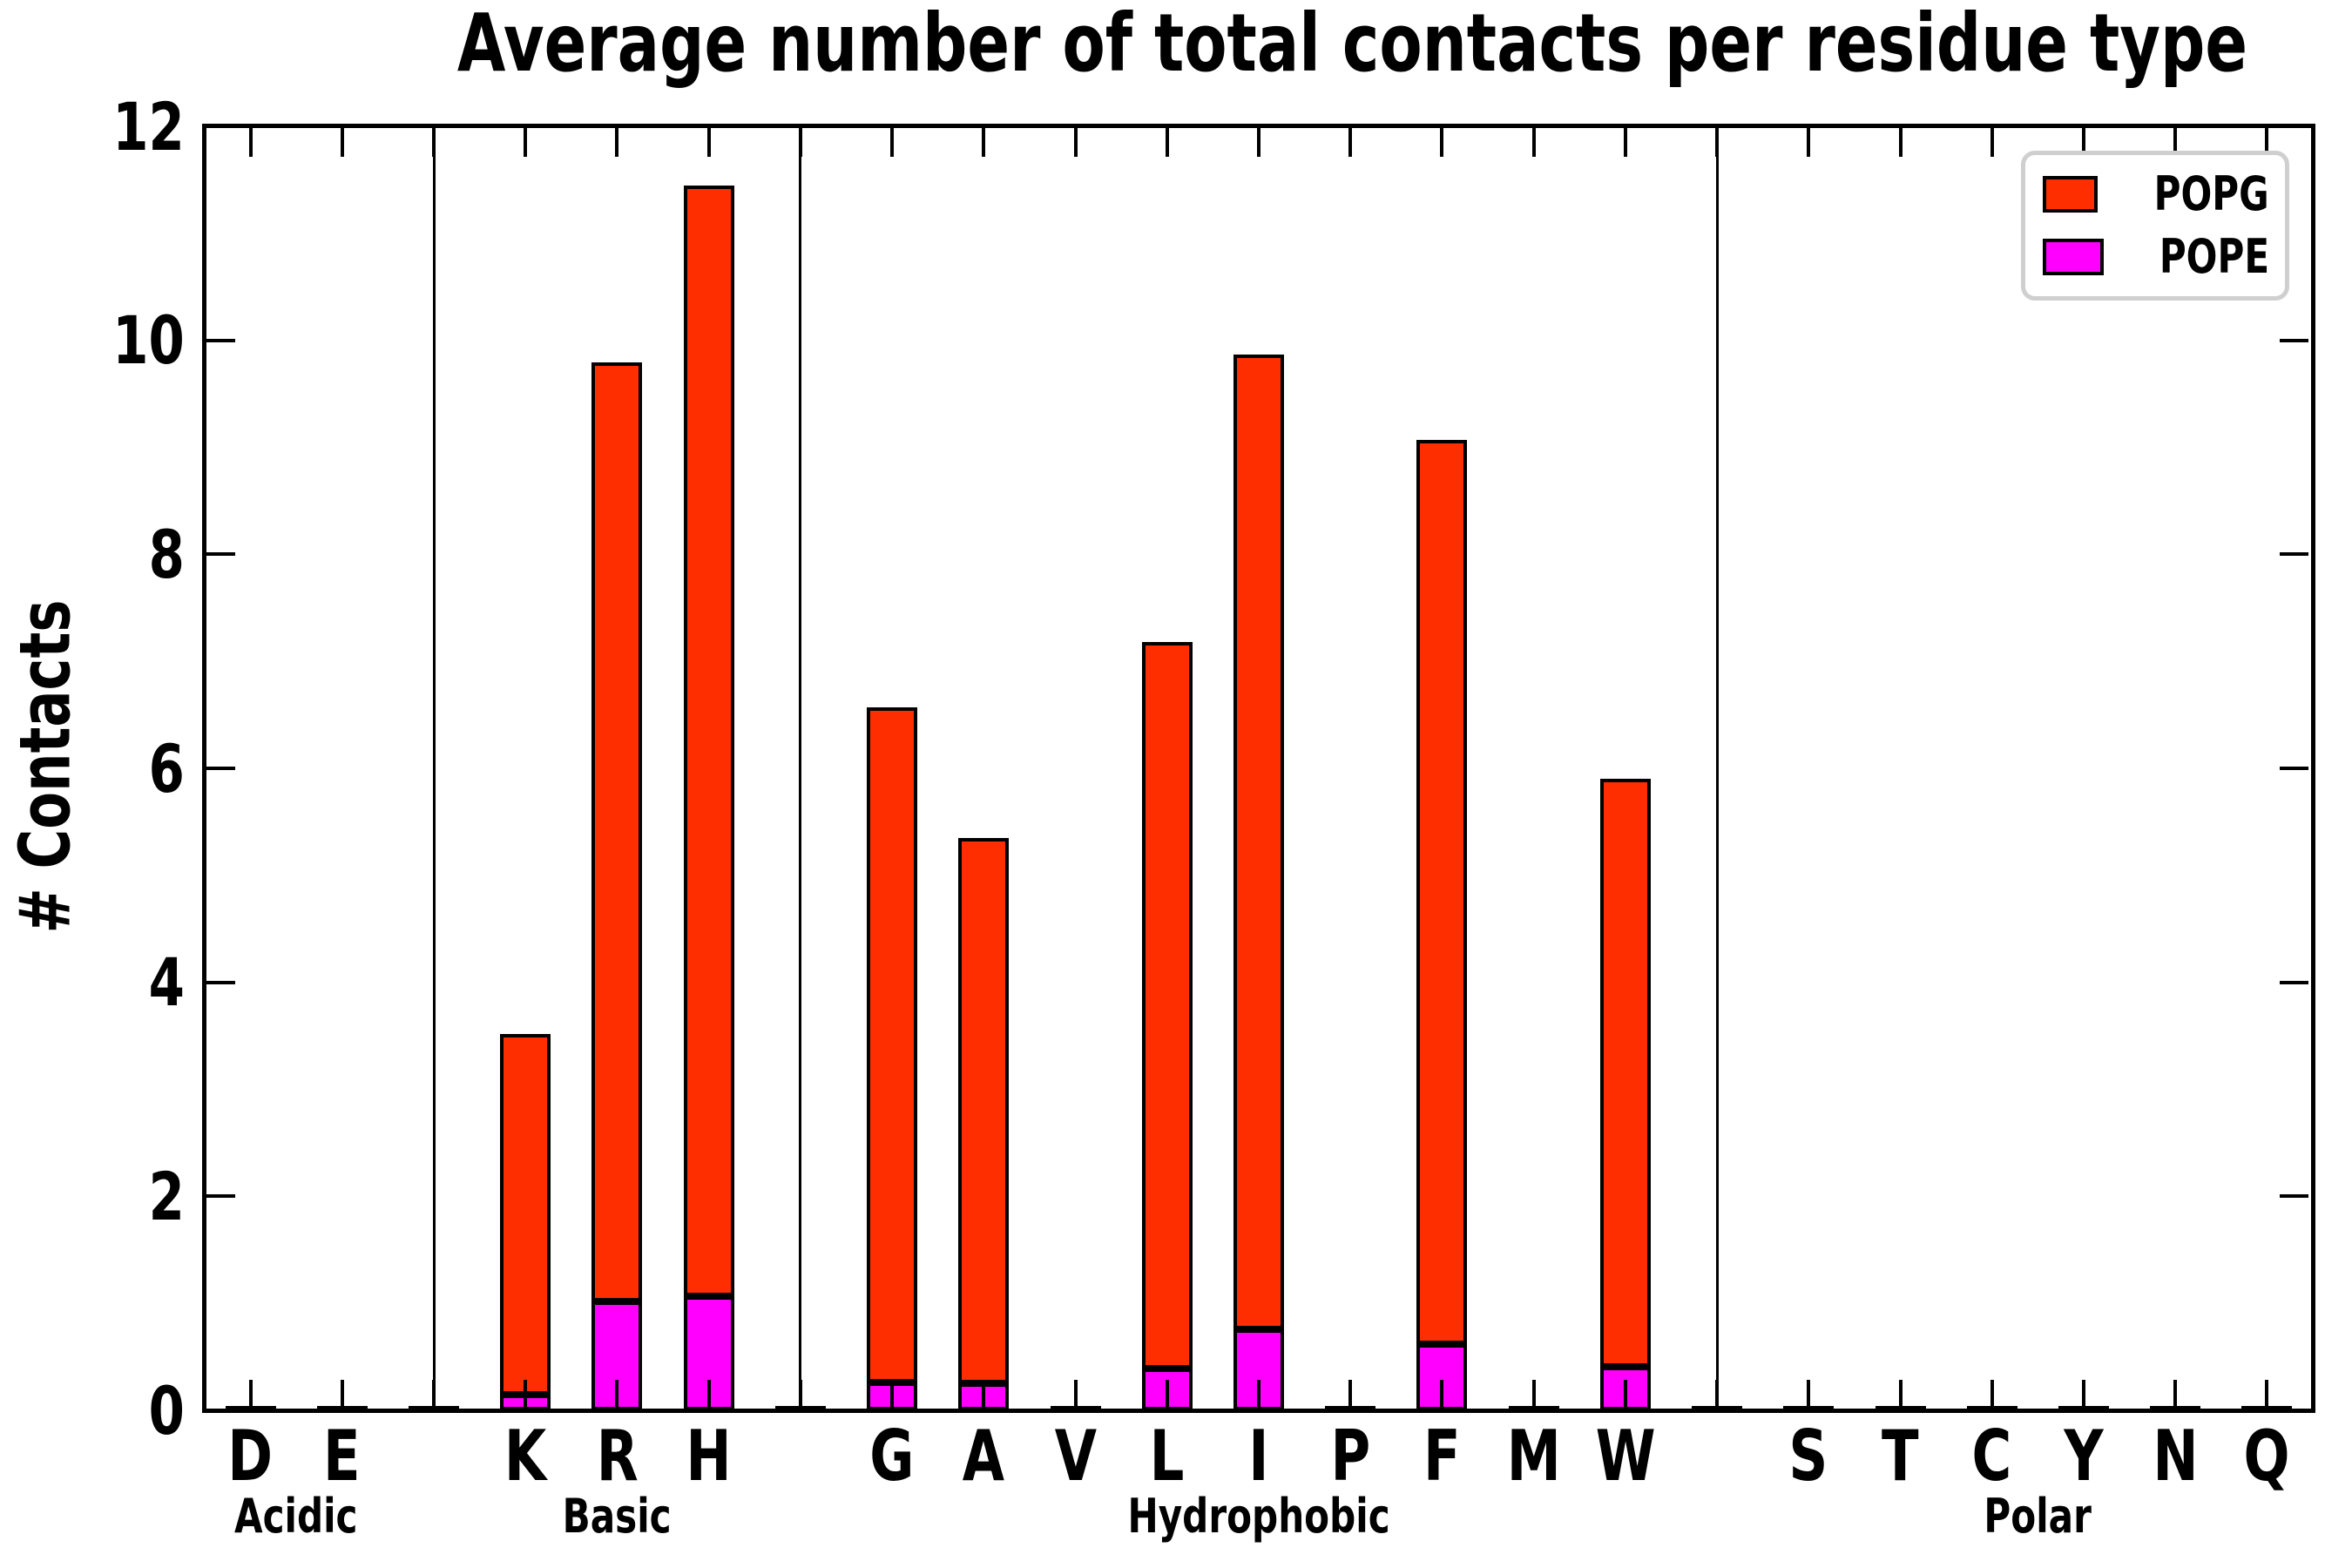 The image size is (2352, 1568). I want to click on x-label-C-text: C, so click(1992, 1457).